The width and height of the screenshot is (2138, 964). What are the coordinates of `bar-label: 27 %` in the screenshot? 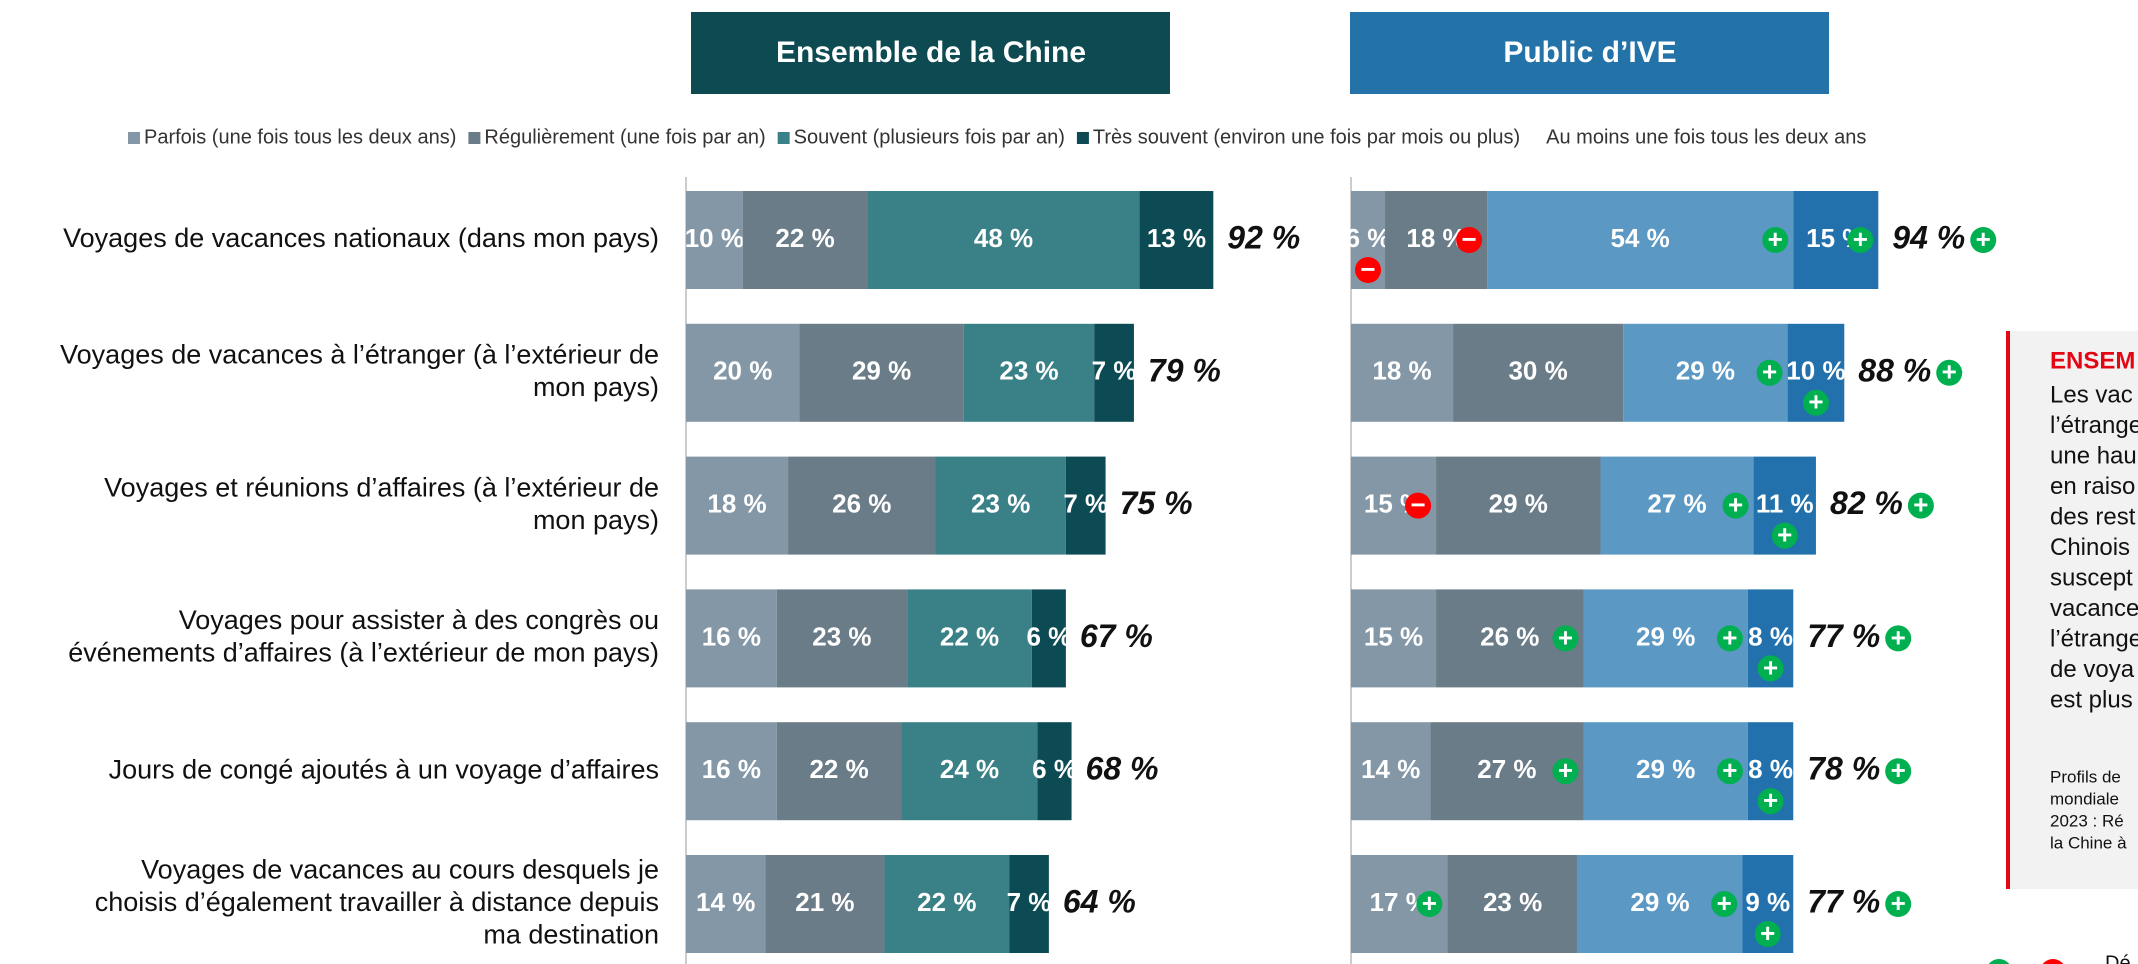 It's located at (1676, 503).